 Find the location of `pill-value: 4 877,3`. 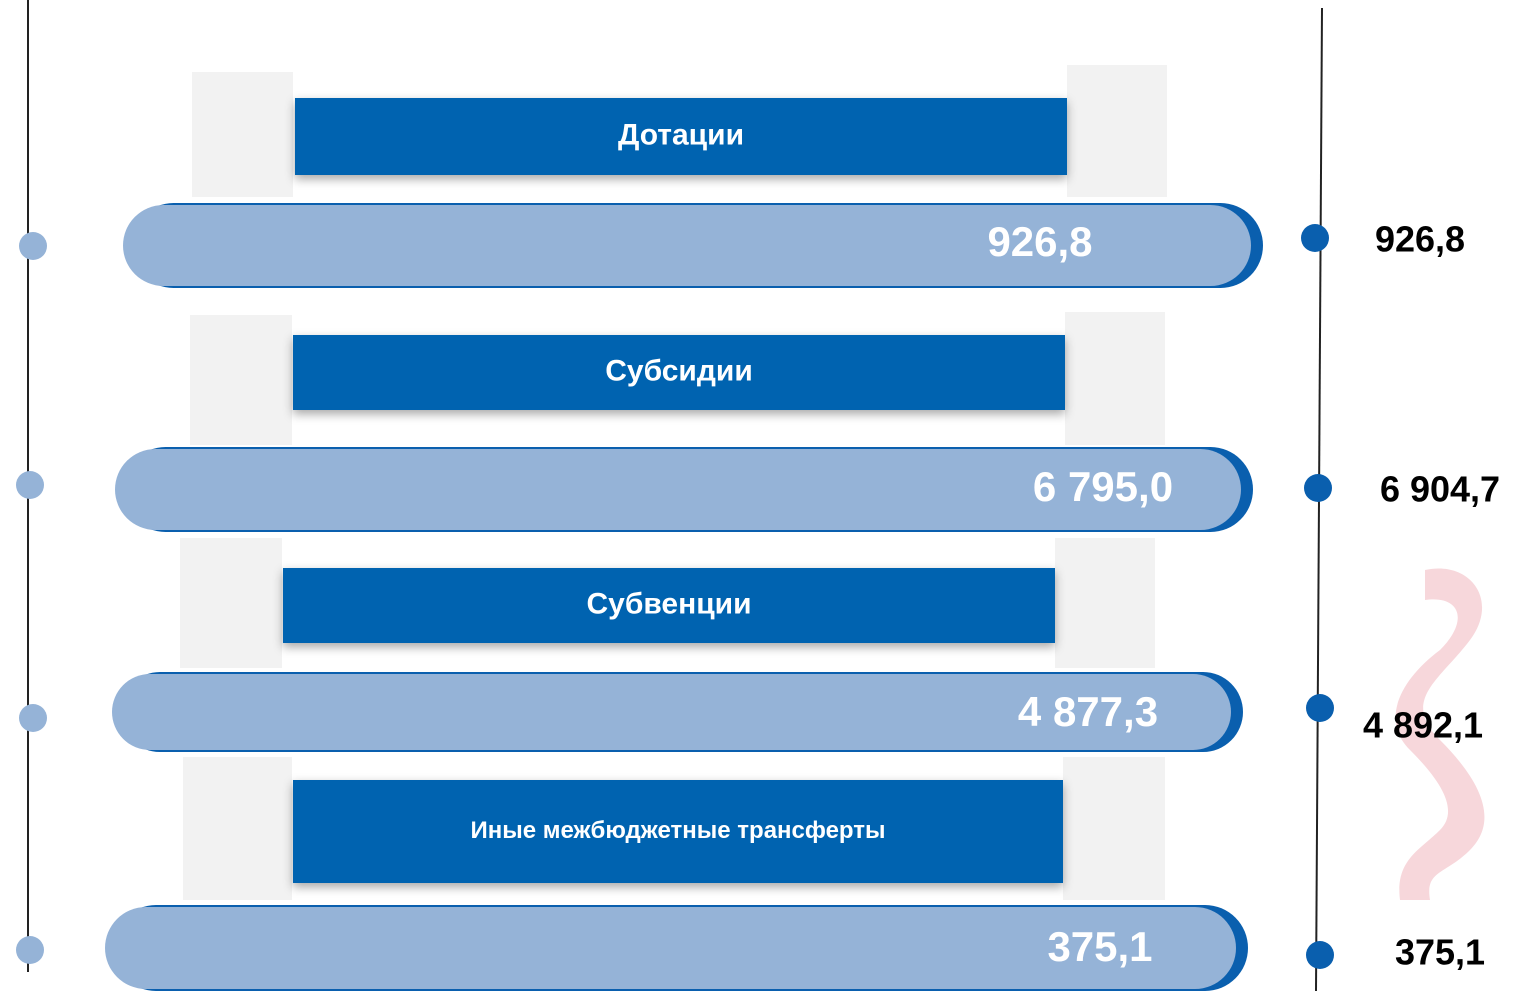

pill-value: 4 877,3 is located at coordinates (1088, 711).